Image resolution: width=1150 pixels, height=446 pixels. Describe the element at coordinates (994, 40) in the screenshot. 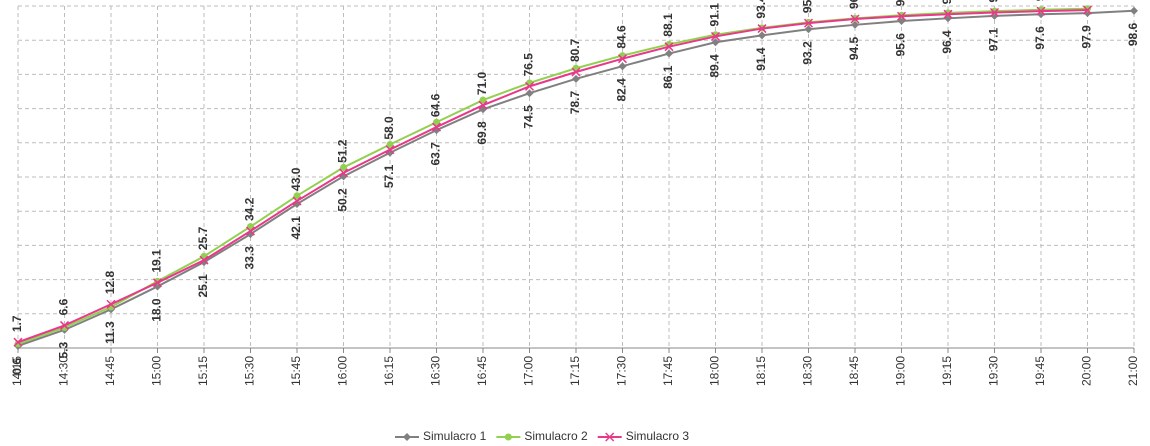

I see `data-label: 97.1` at that location.